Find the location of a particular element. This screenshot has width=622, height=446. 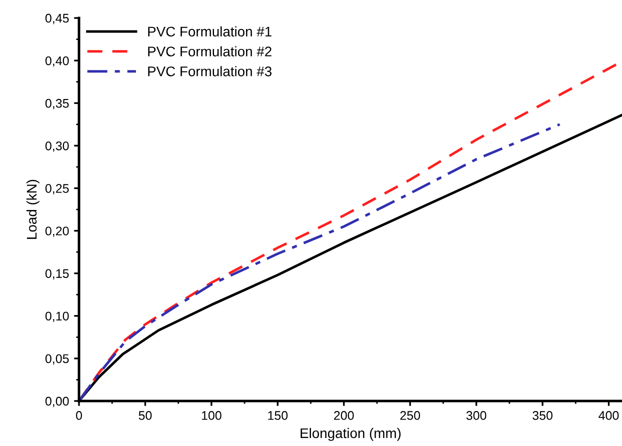

x-tick-label: 250 is located at coordinates (410, 415).